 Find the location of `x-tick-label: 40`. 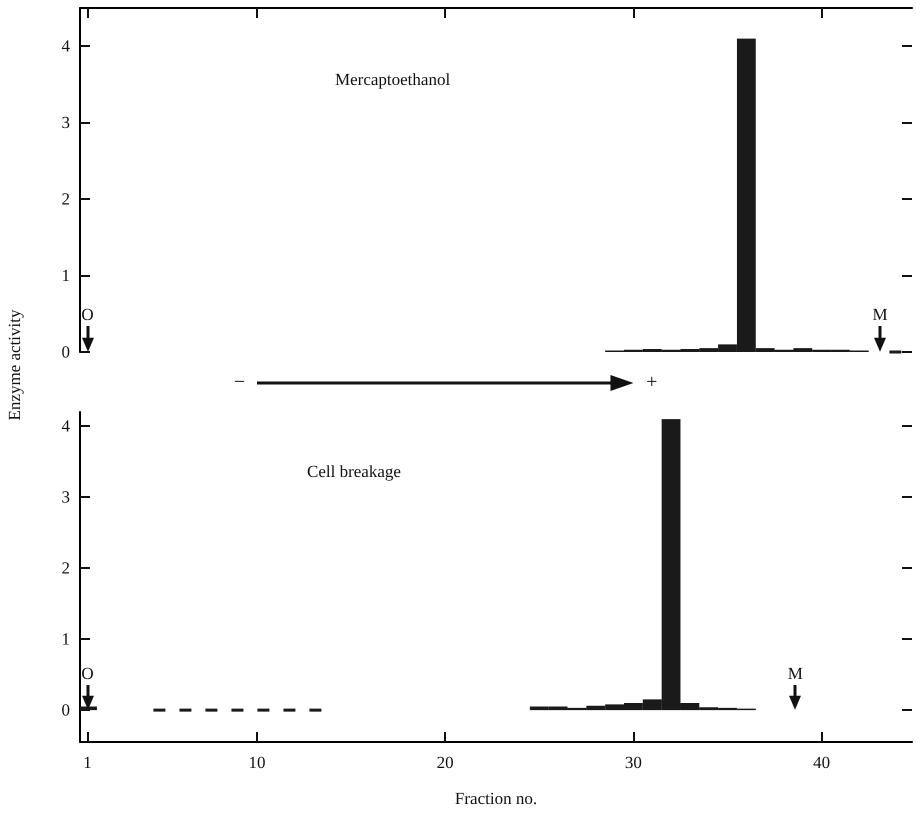

x-tick-label: 40 is located at coordinates (821, 762).